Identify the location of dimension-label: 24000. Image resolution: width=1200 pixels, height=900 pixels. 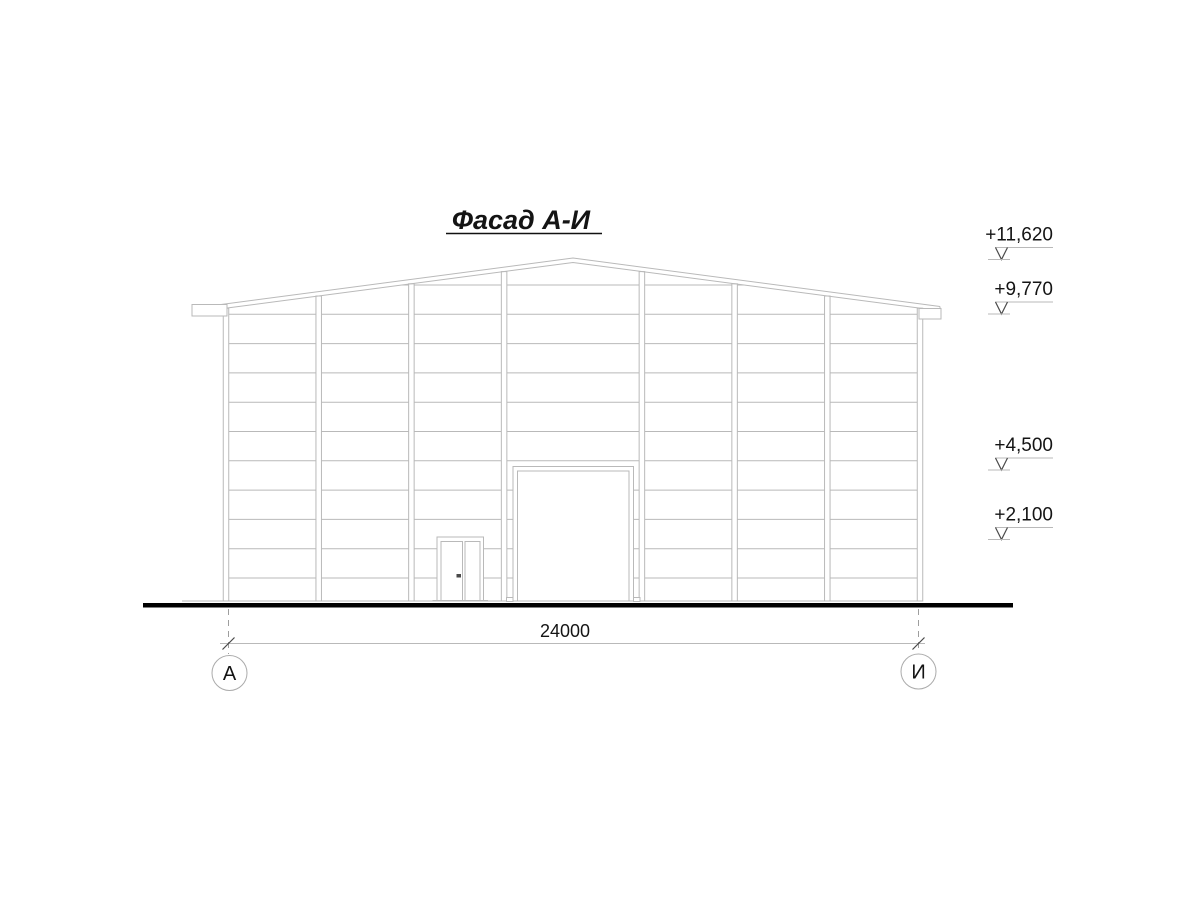
(565, 631).